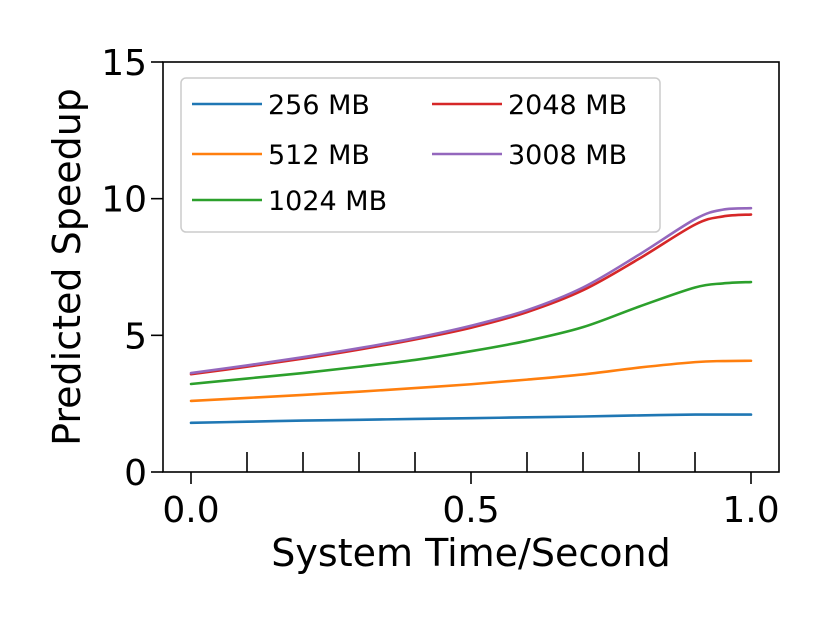  I want to click on y-tick-label-0: 0, so click(135, 473).